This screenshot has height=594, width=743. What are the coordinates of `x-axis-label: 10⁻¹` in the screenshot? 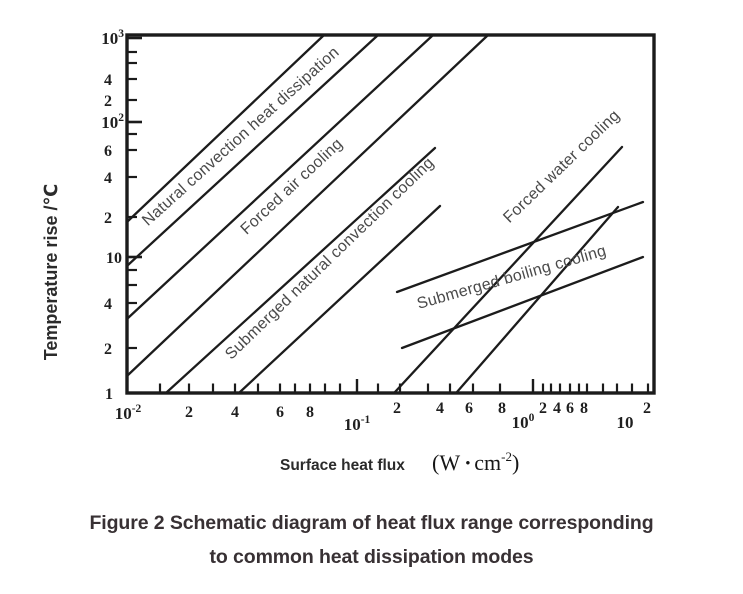 It's located at (357, 424).